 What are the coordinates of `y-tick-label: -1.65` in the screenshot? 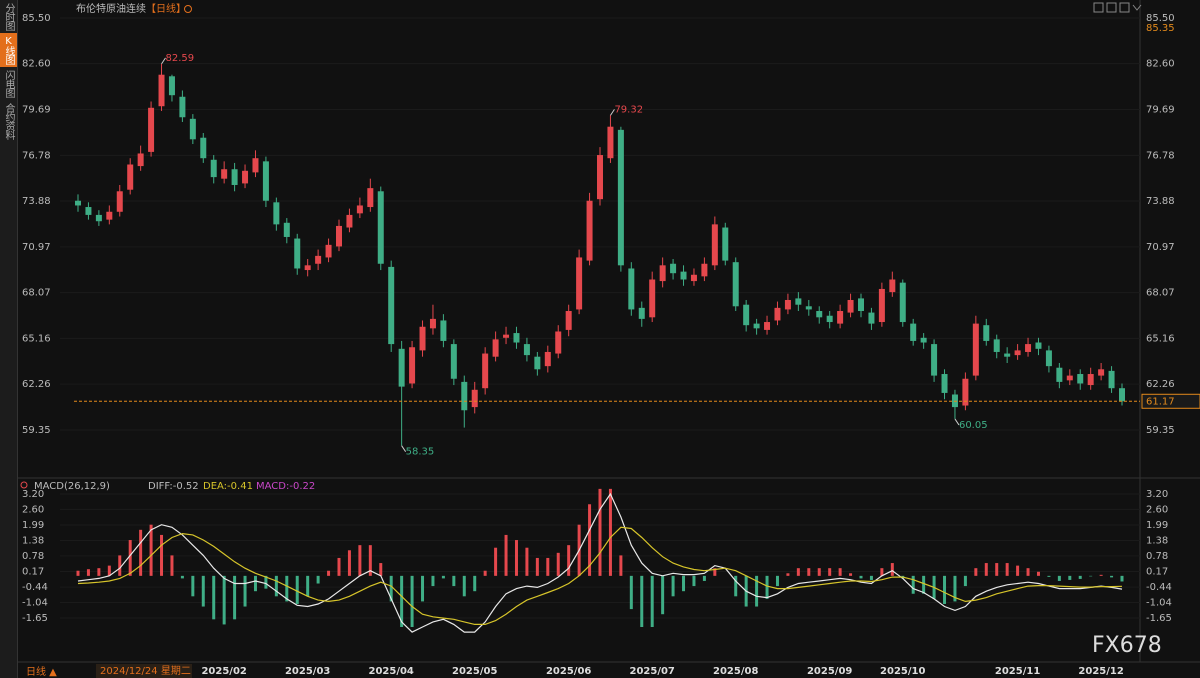 It's located at (35, 618).